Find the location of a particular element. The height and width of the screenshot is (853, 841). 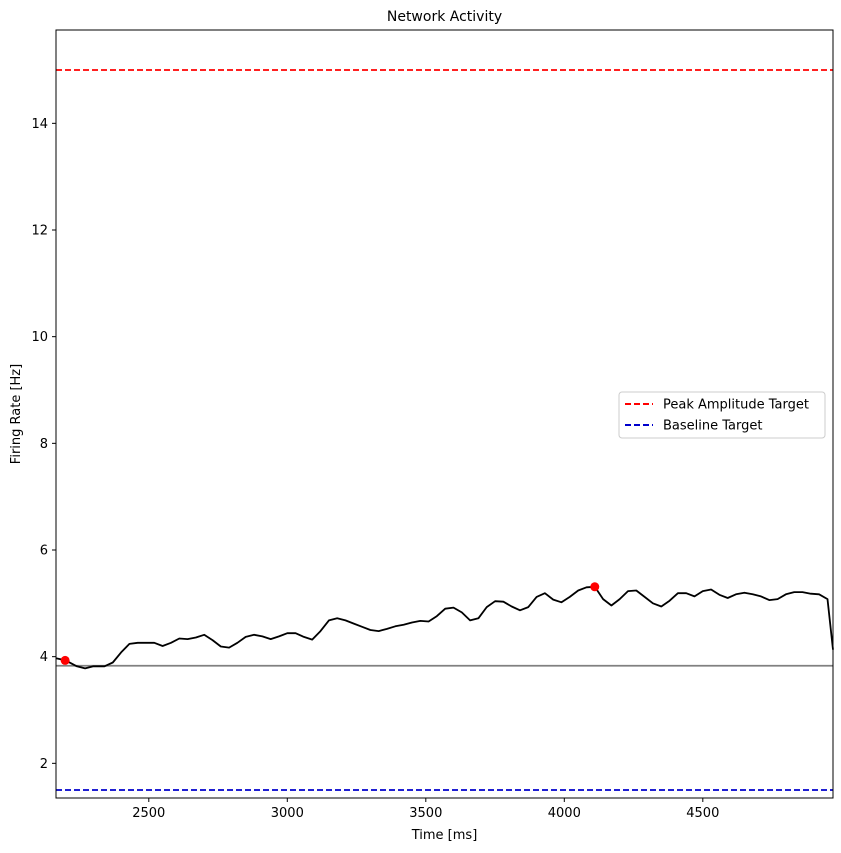

y-axis-label: Firing Rate [Hz] is located at coordinates (16, 414).